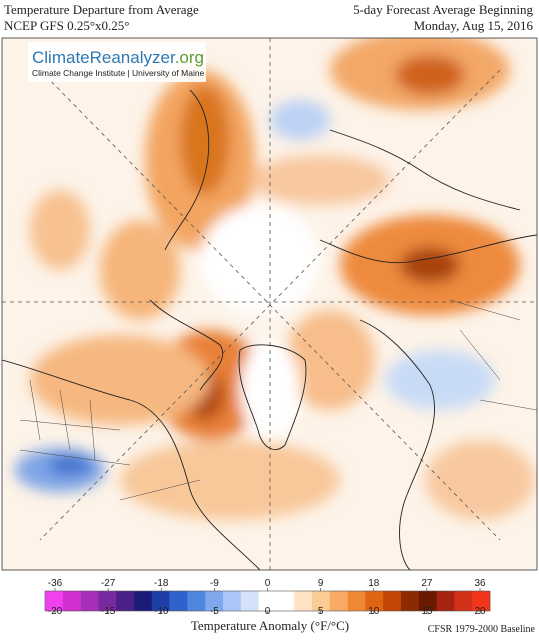 The width and height of the screenshot is (539, 640). I want to click on celsius-tick-label: 10, so click(374, 611).